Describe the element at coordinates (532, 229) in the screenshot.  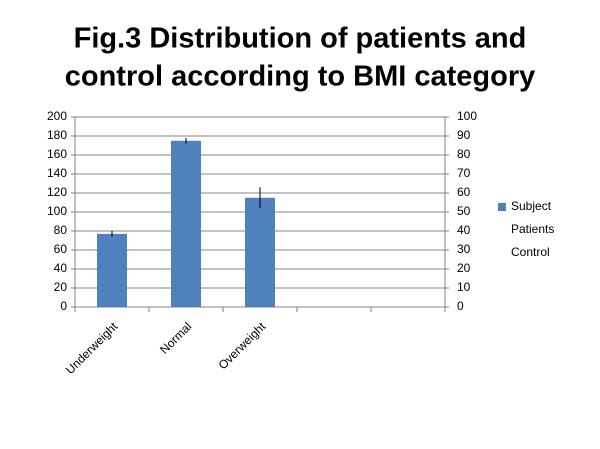
I see `legend-label: Patients` at that location.